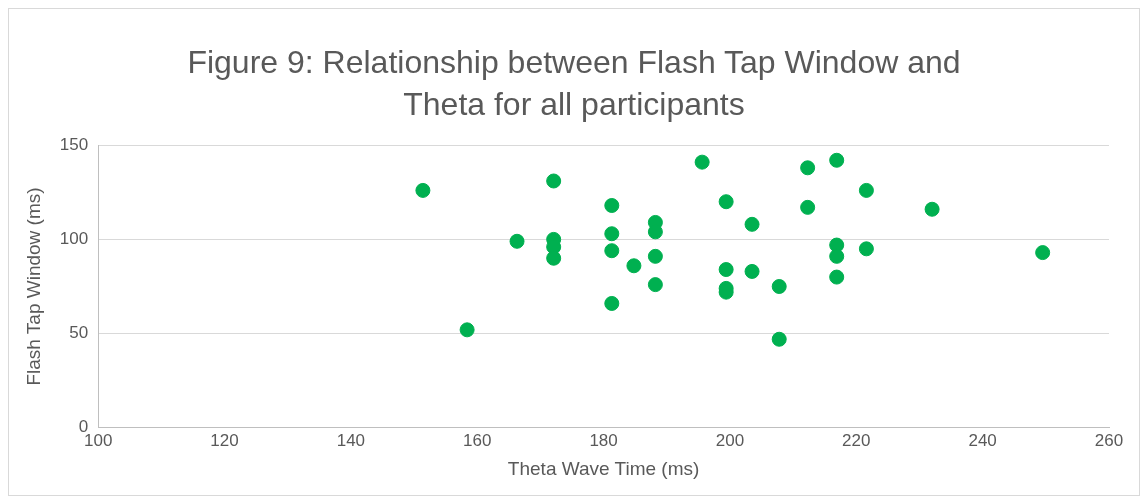 The width and height of the screenshot is (1148, 504). What do you see at coordinates (74, 144) in the screenshot?
I see `y-tick-label: 150` at bounding box center [74, 144].